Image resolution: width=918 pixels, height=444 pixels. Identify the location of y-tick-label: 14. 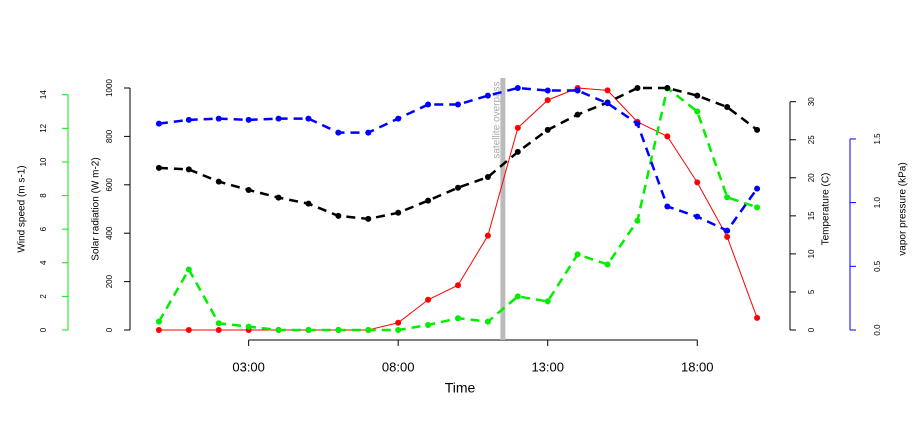
(43, 94).